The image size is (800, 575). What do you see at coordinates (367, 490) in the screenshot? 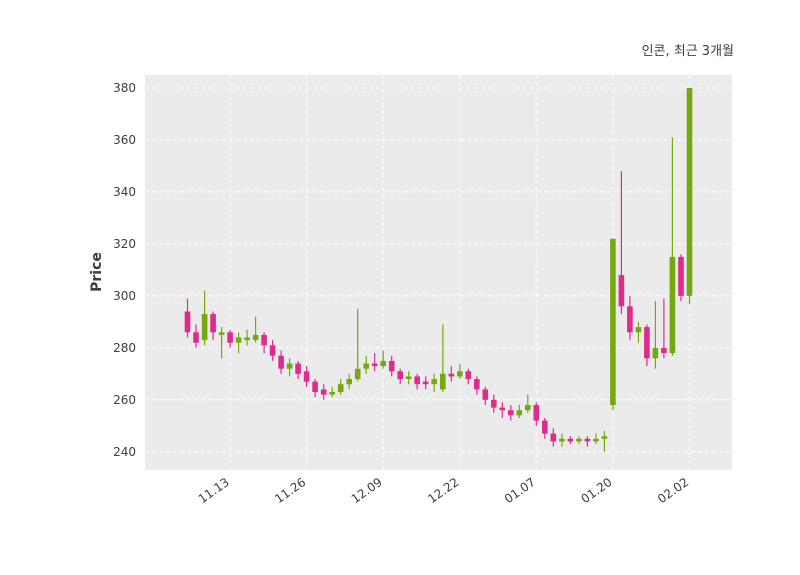
I see `x-tick-label: 12.09` at bounding box center [367, 490].